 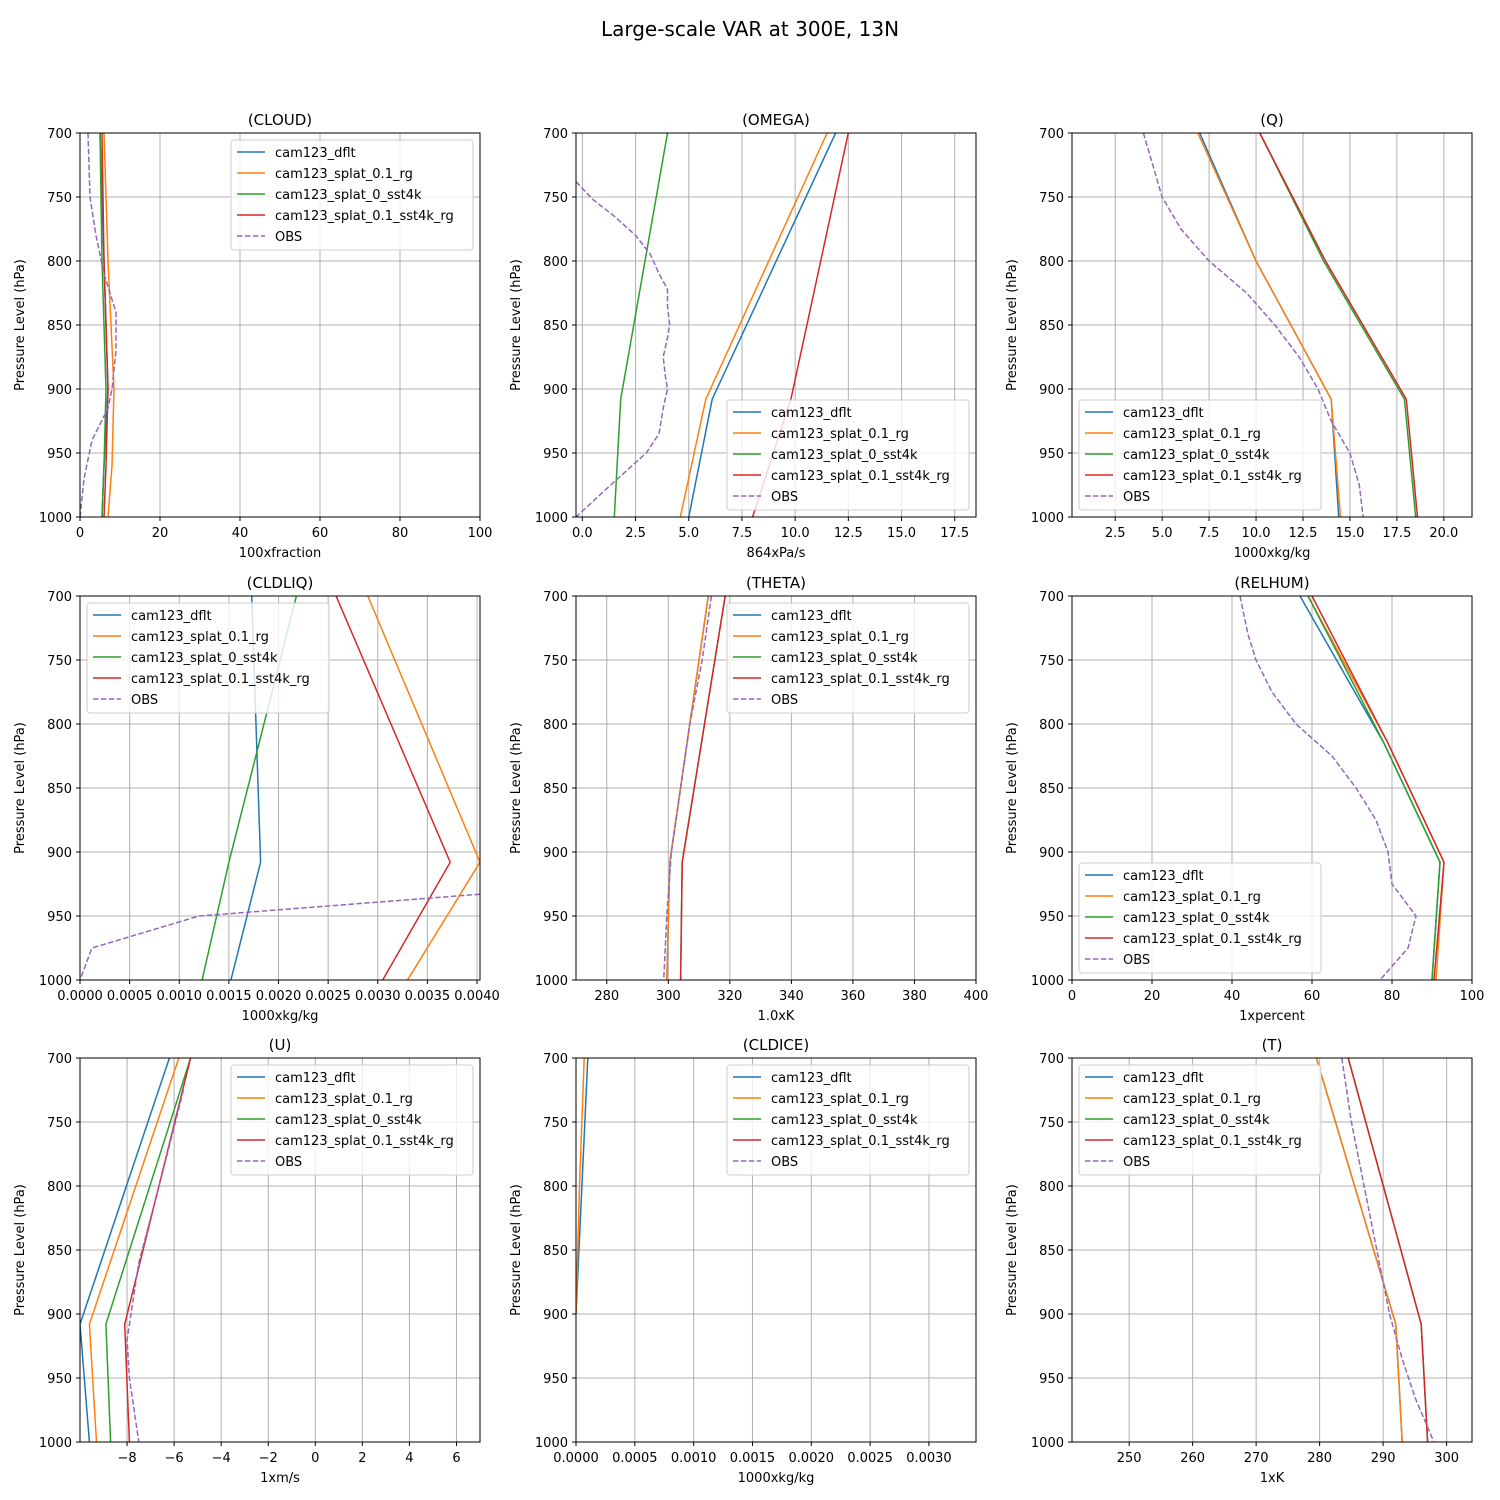 What do you see at coordinates (1272, 1016) in the screenshot?
I see `x-axis-label: 1xpercent` at bounding box center [1272, 1016].